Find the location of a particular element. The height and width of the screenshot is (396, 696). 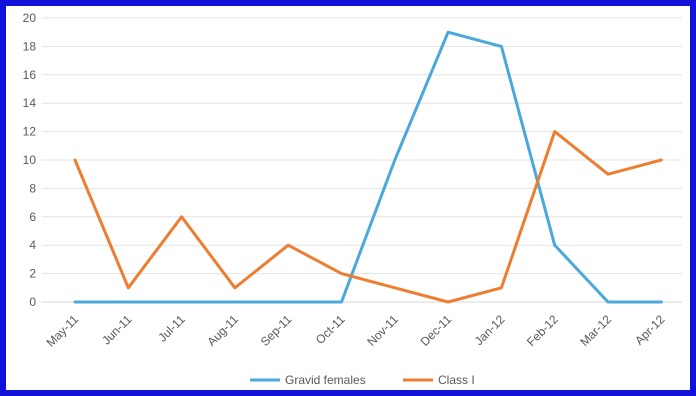

x-tick-label: Dec-11 is located at coordinates (436, 330).